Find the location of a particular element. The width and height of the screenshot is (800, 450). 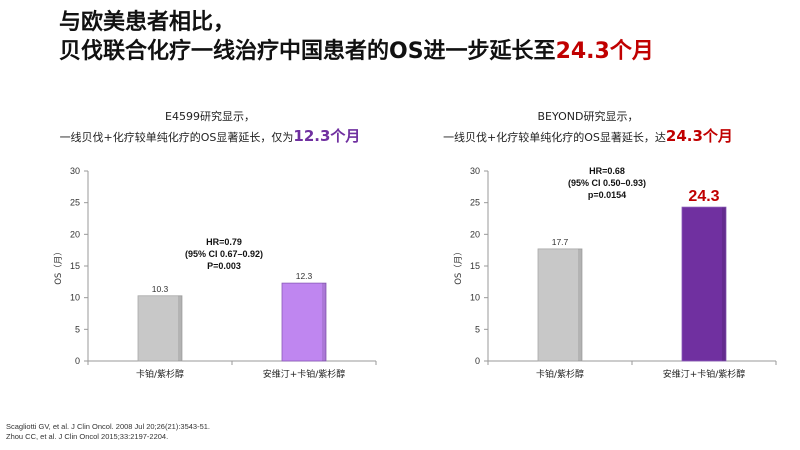

chart-0-bar-0-value-label: 10.3 is located at coordinates (160, 289).